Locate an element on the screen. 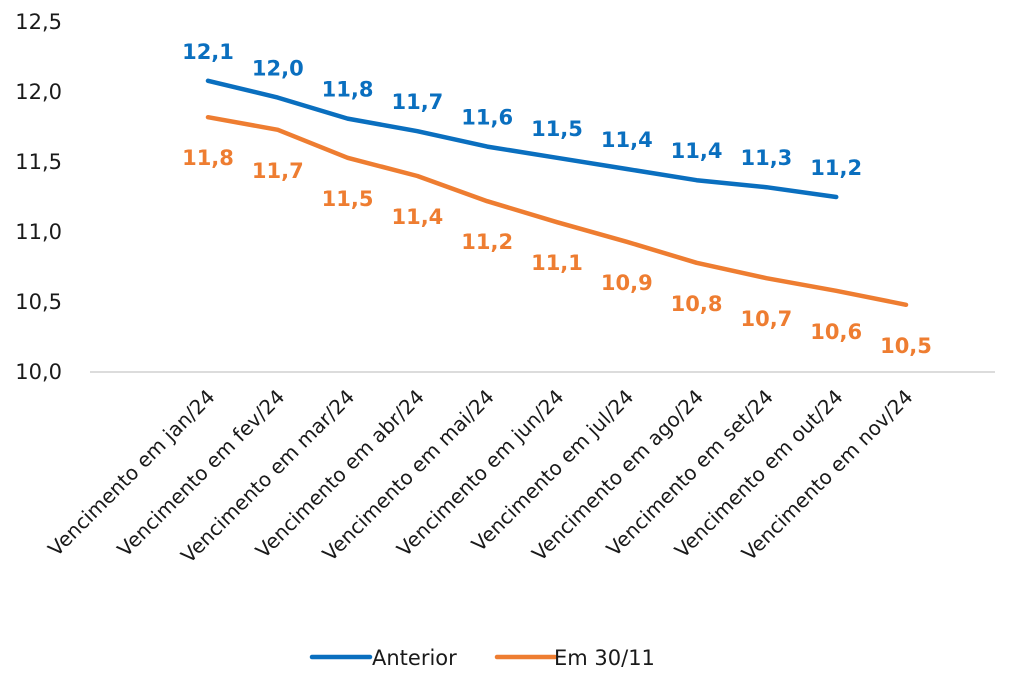  data-label: 10,7 is located at coordinates (766, 319).